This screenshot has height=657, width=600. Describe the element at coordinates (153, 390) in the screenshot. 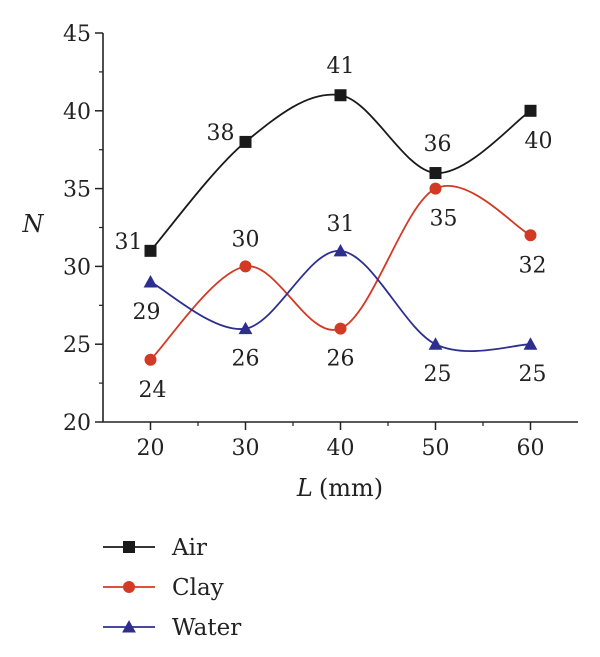

I see `data-label-clay: 24` at that location.